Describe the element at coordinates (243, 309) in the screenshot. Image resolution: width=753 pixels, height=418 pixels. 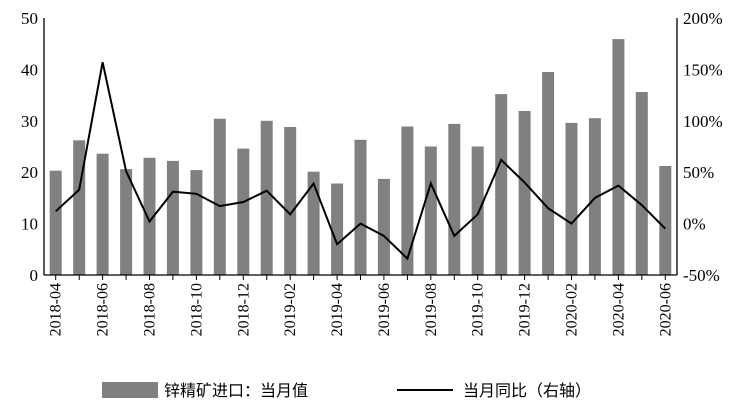
I see `x-tick-label: 2018-12` at that location.